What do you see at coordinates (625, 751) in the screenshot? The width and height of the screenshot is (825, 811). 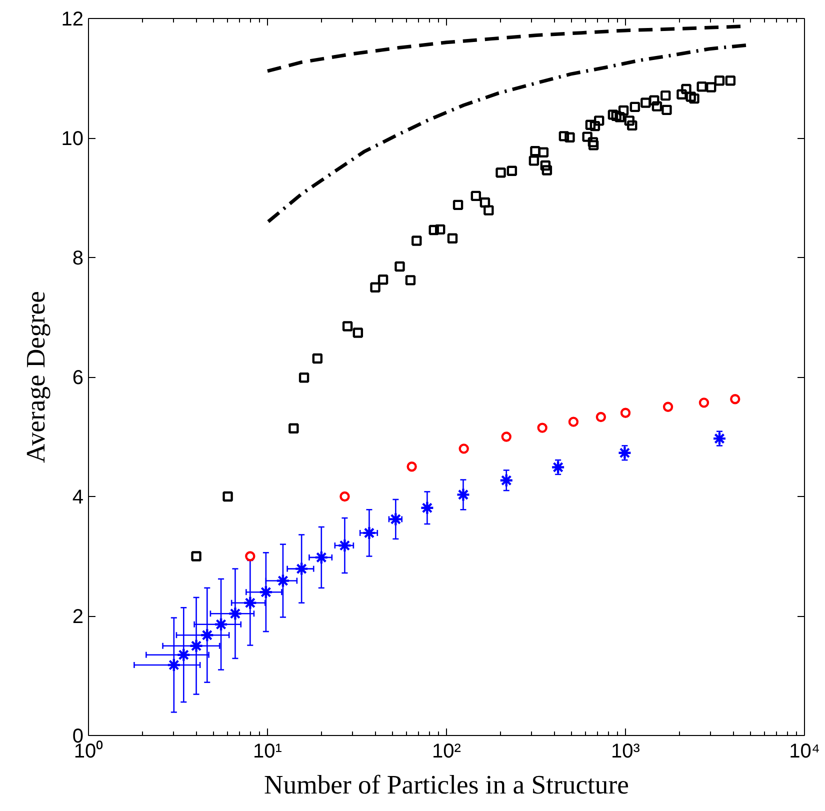 I see `x-tick-label: 10³` at bounding box center [625, 751].